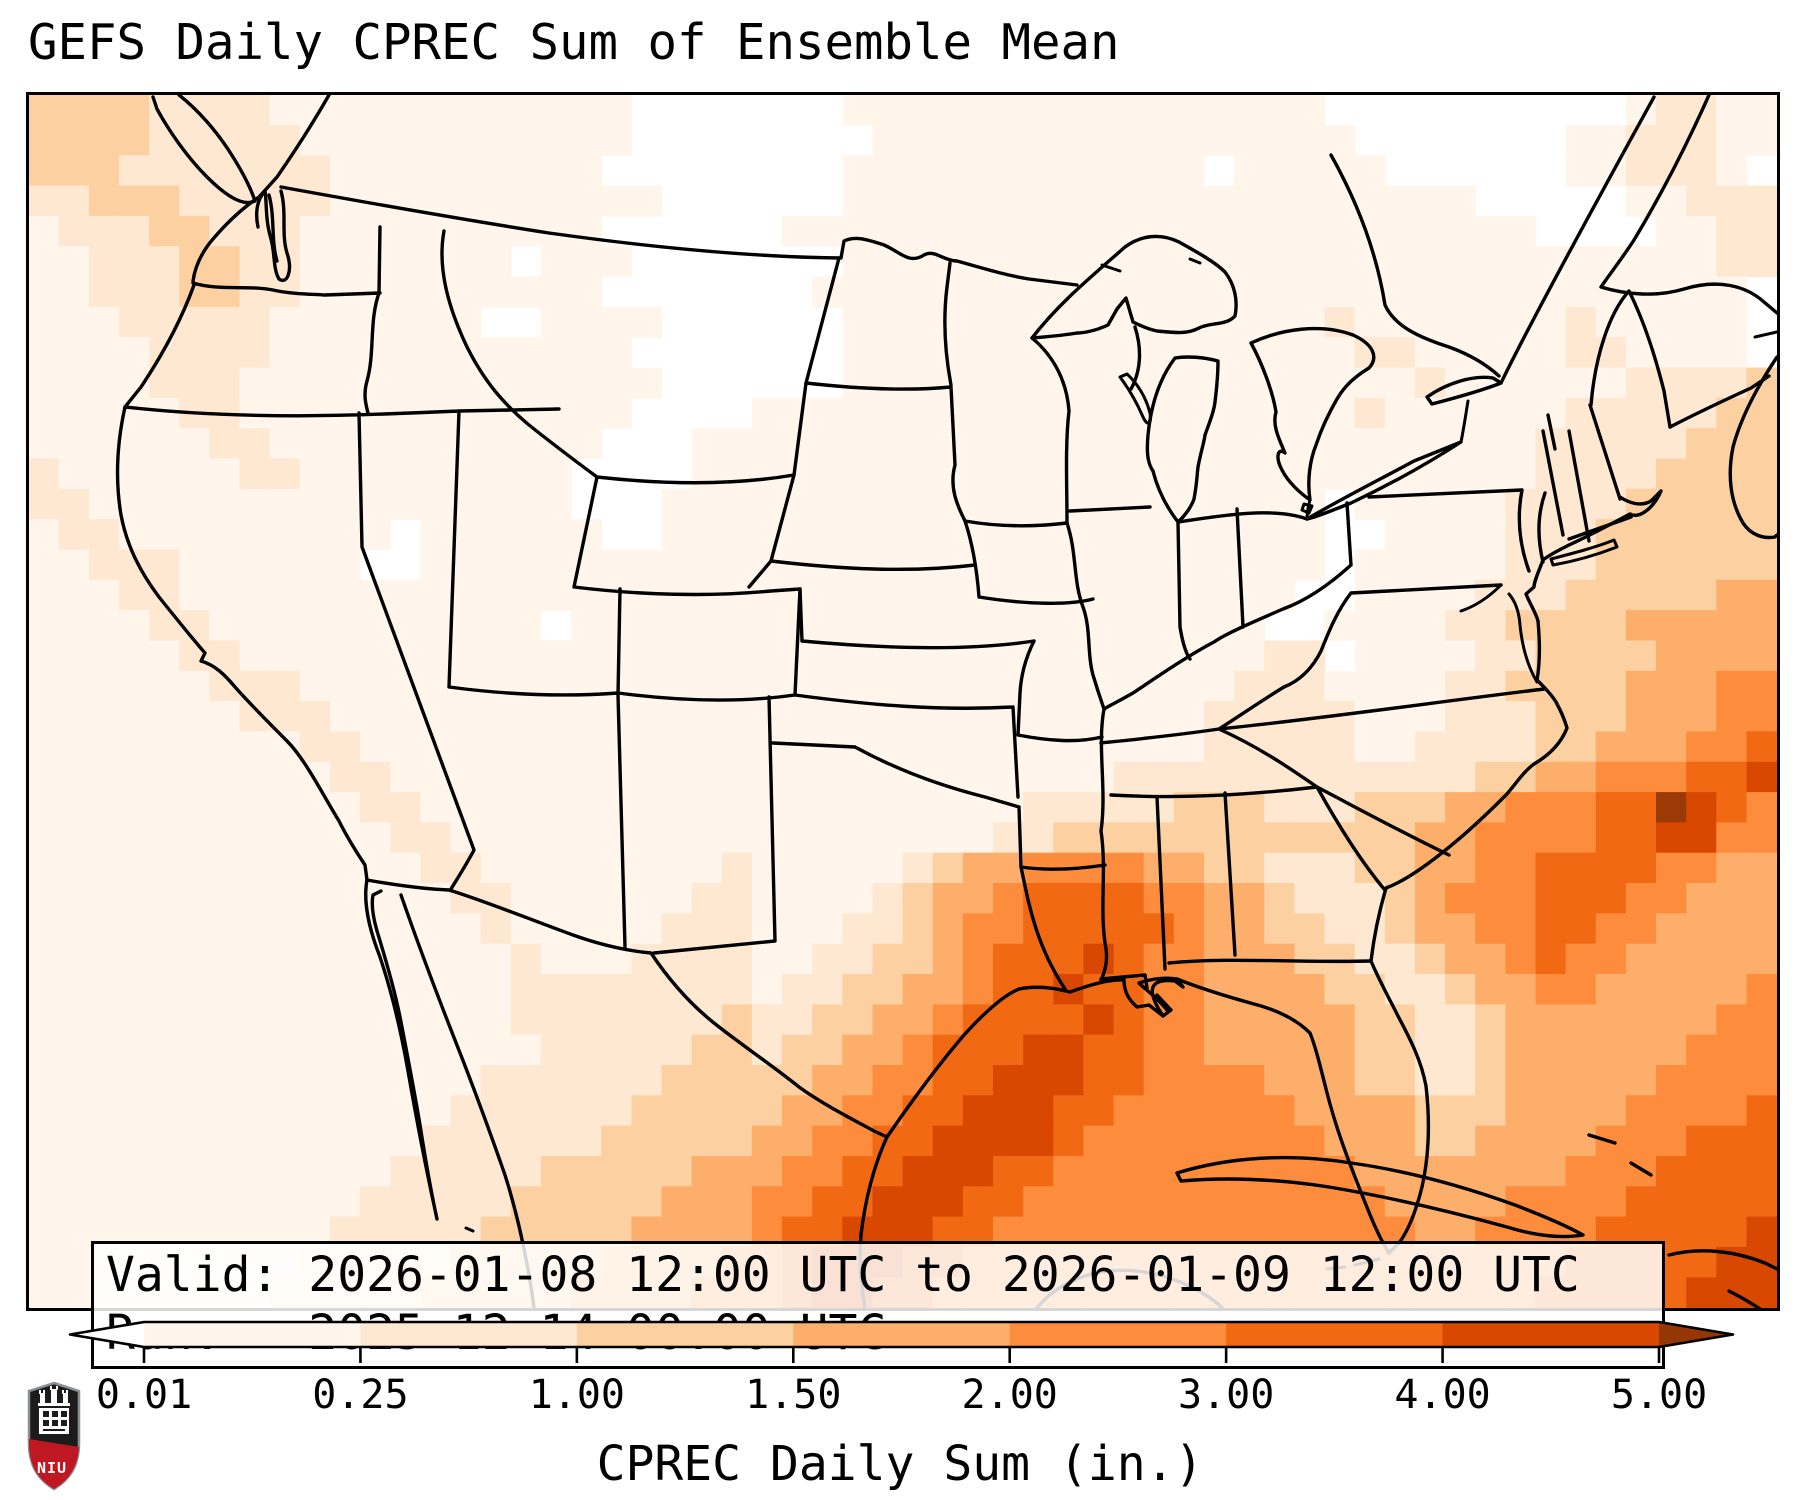 This screenshot has width=1803, height=1500. Describe the element at coordinates (469, 1229) in the screenshot. I see `island-dot` at that location.